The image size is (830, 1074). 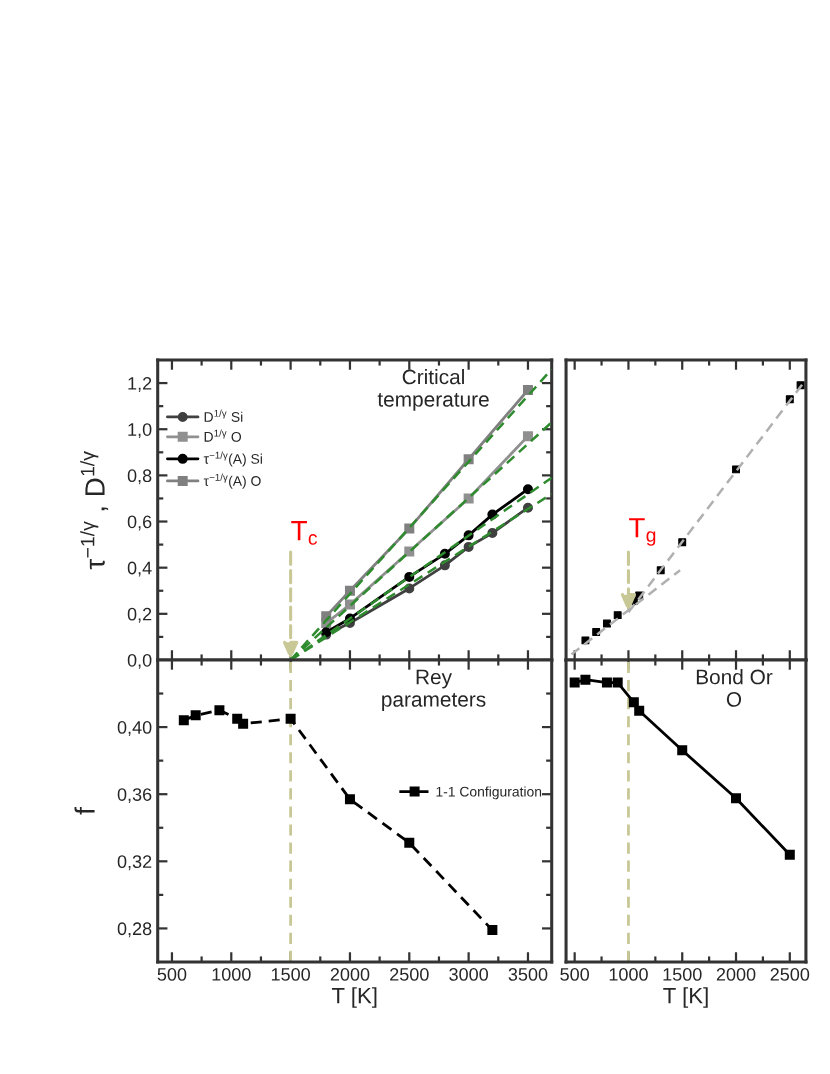 What do you see at coordinates (134, 728) in the screenshot?
I see `y-tick-label: 0,40` at bounding box center [134, 728].